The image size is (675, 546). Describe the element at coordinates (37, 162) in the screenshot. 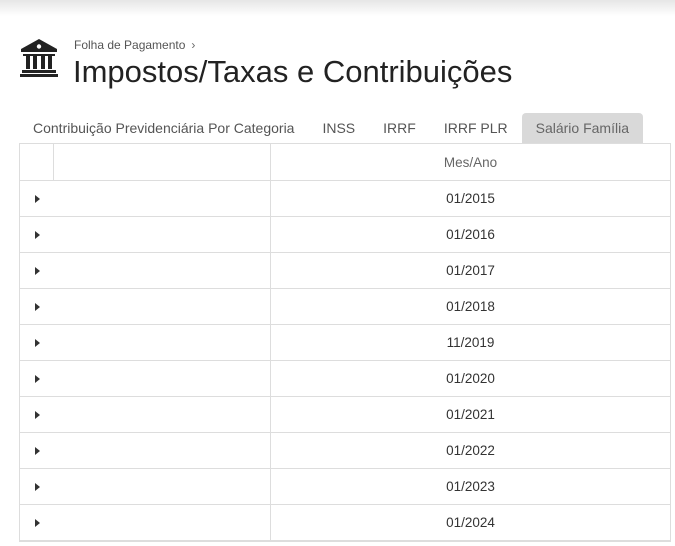

I see `expand-column-header` at that location.